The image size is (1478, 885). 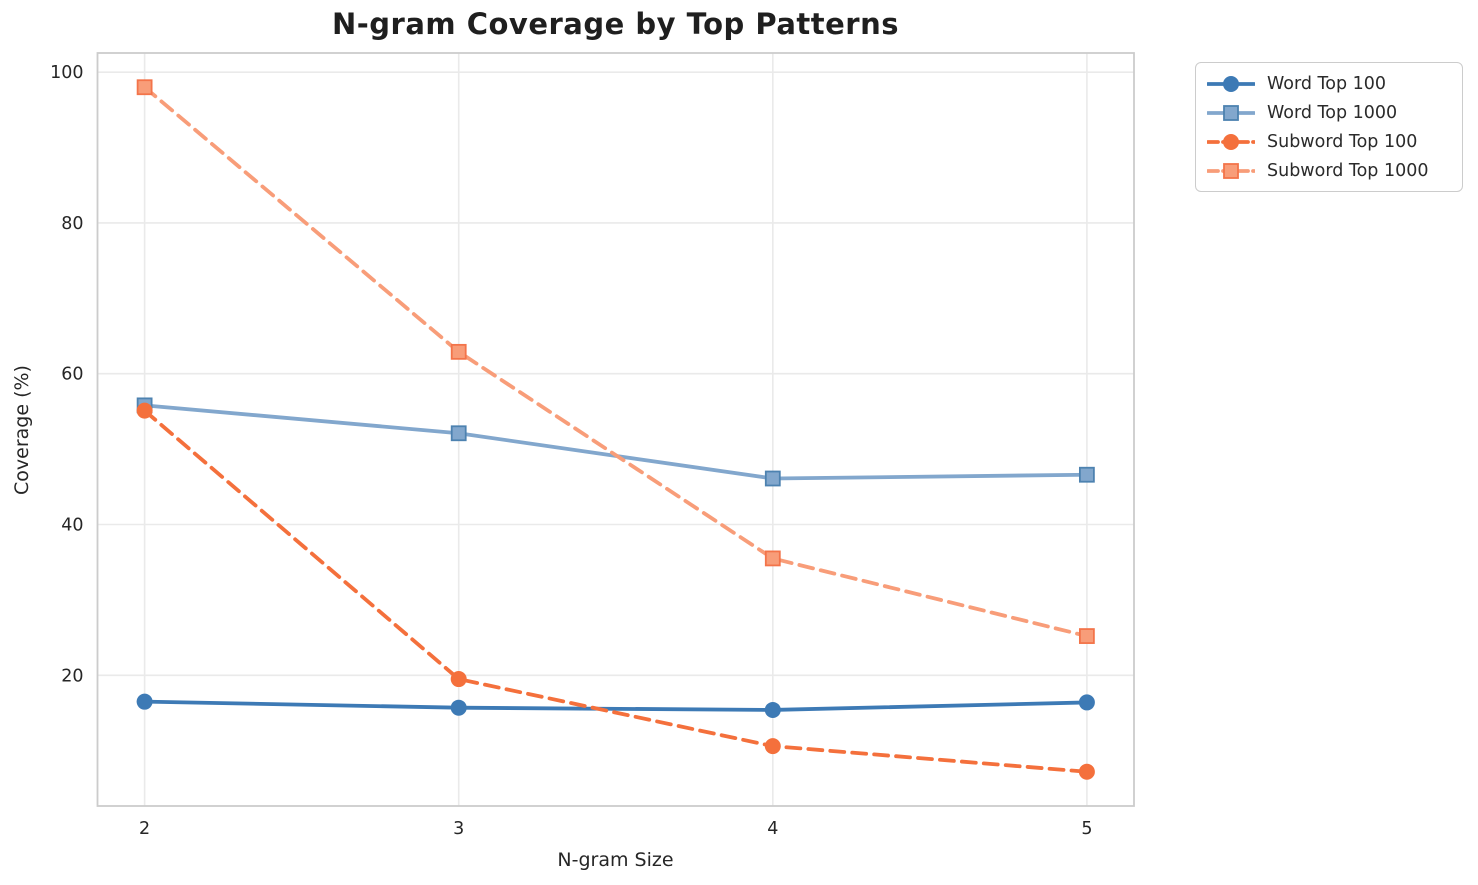 I want to click on legend-entry-word-top-100: Word Top 100, so click(x=1329, y=84).